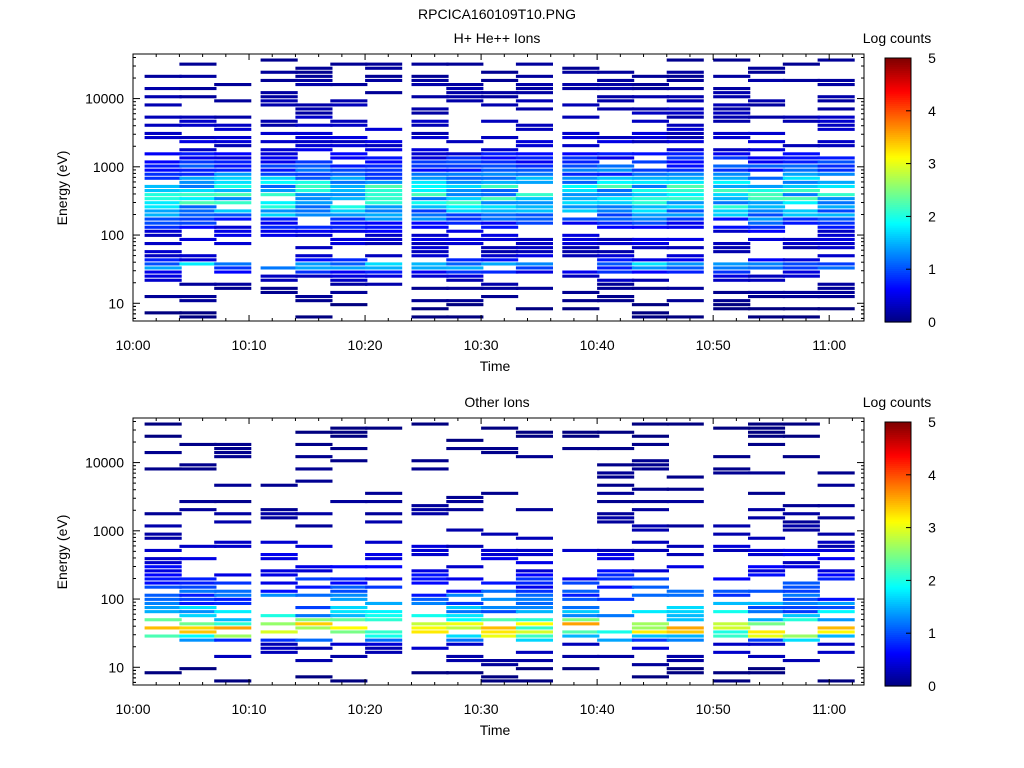 This screenshot has width=1024, height=768. Describe the element at coordinates (116, 667) in the screenshot. I see `y-tick-label: 10` at that location.